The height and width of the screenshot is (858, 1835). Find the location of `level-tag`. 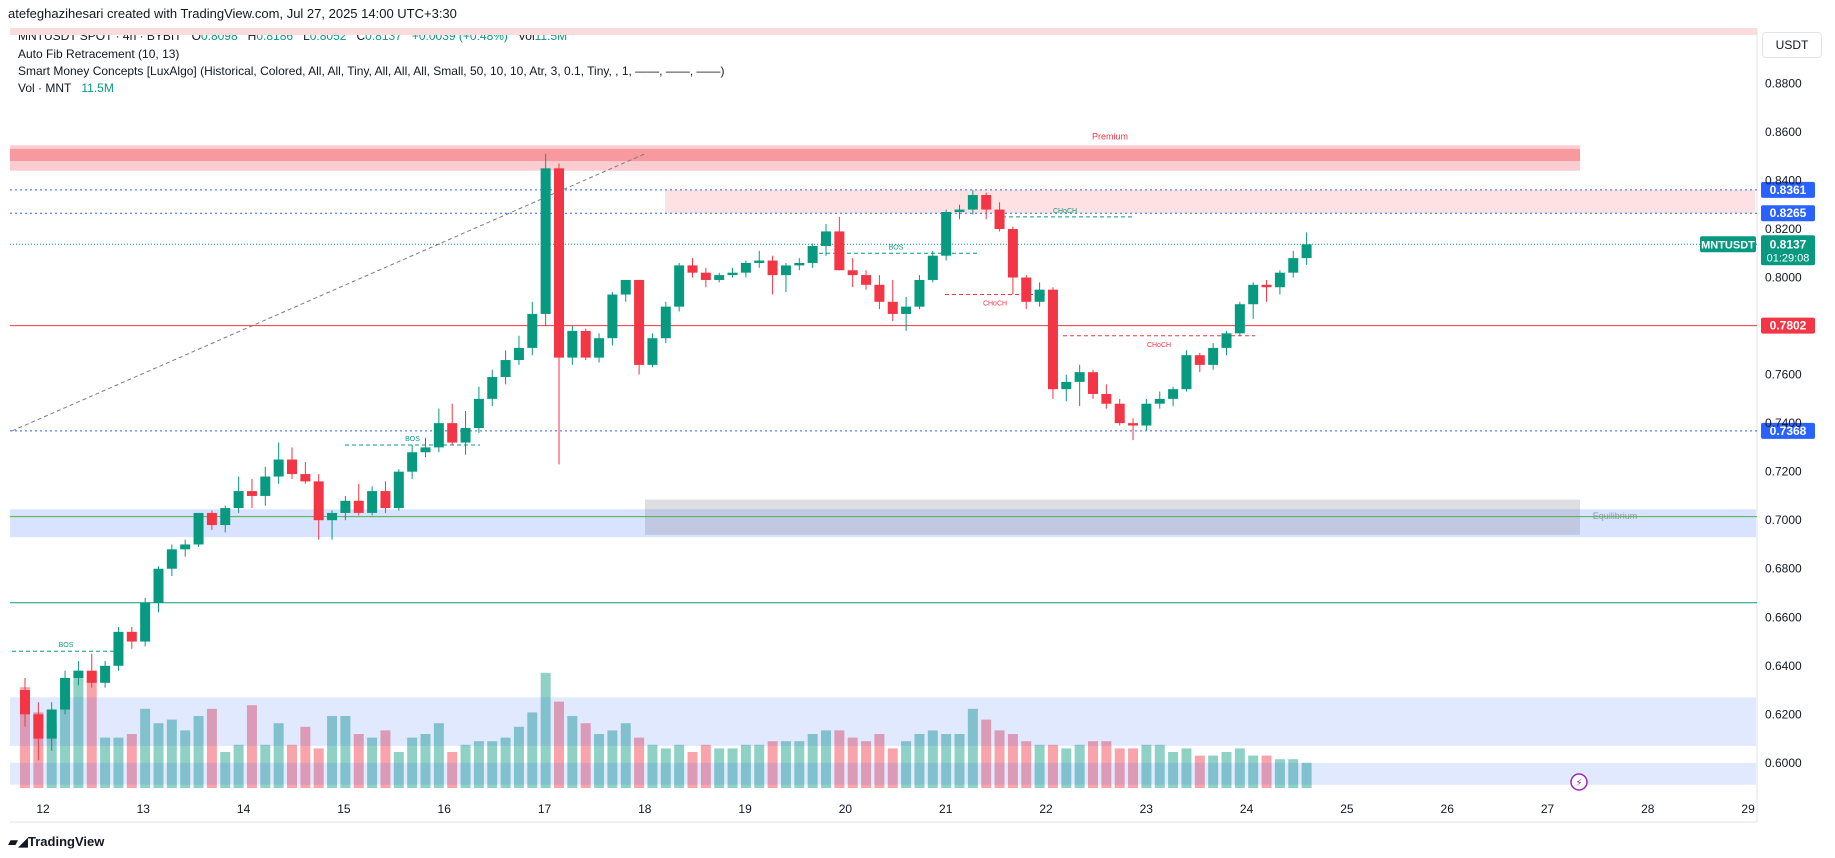

level-tag is located at coordinates (1788, 325).